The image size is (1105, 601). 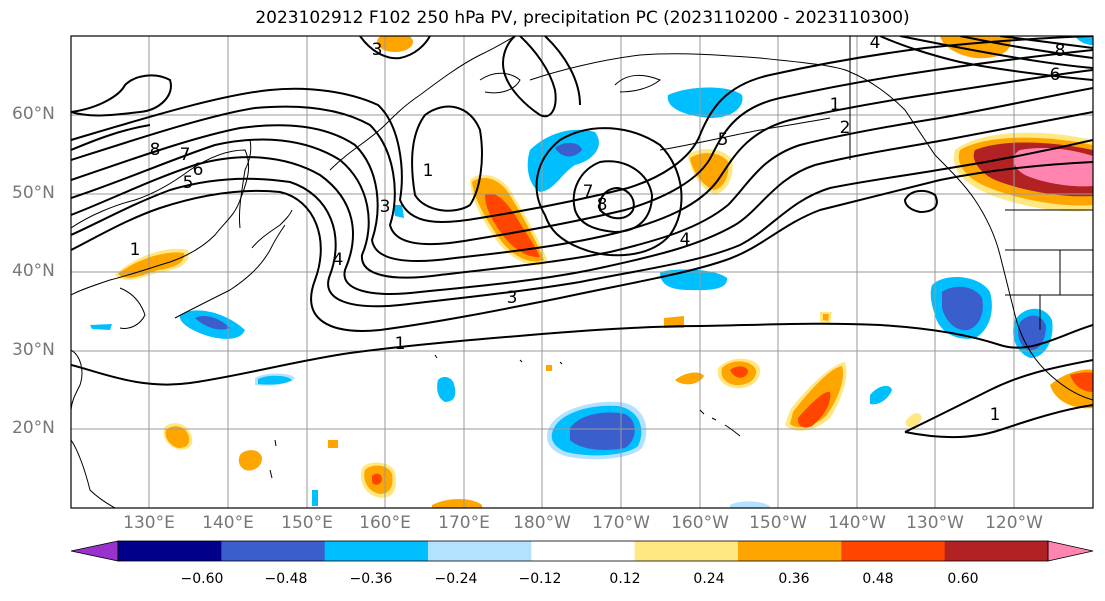 What do you see at coordinates (33, 350) in the screenshot?
I see `lat-label: 30°N` at bounding box center [33, 350].